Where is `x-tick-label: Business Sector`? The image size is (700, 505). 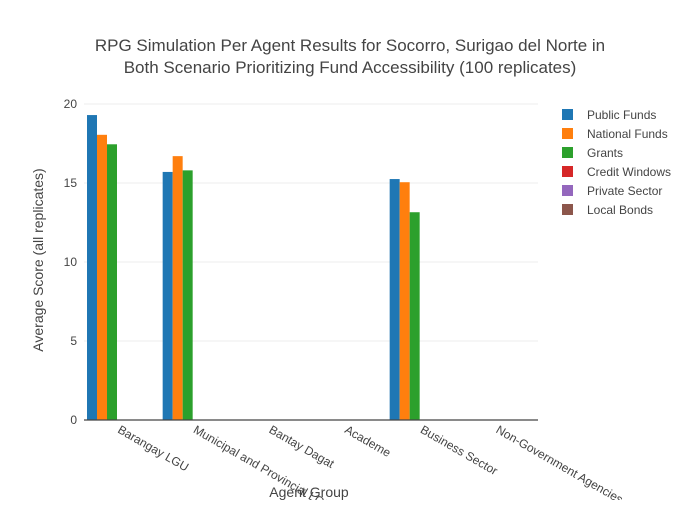 x-tick-label: Business Sector is located at coordinates (459, 449).